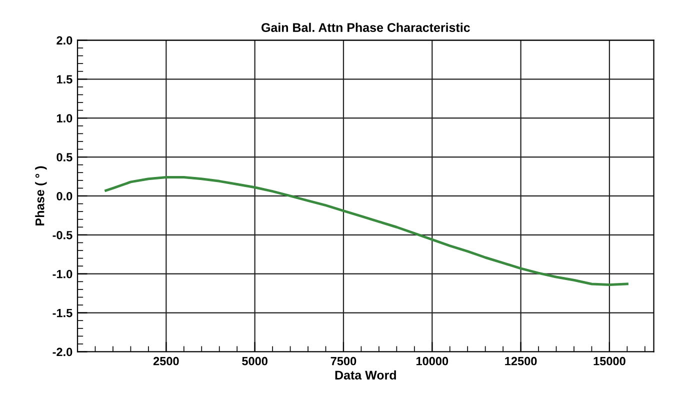  Describe the element at coordinates (343, 361) in the screenshot. I see `x-tick-label: 7500` at that location.